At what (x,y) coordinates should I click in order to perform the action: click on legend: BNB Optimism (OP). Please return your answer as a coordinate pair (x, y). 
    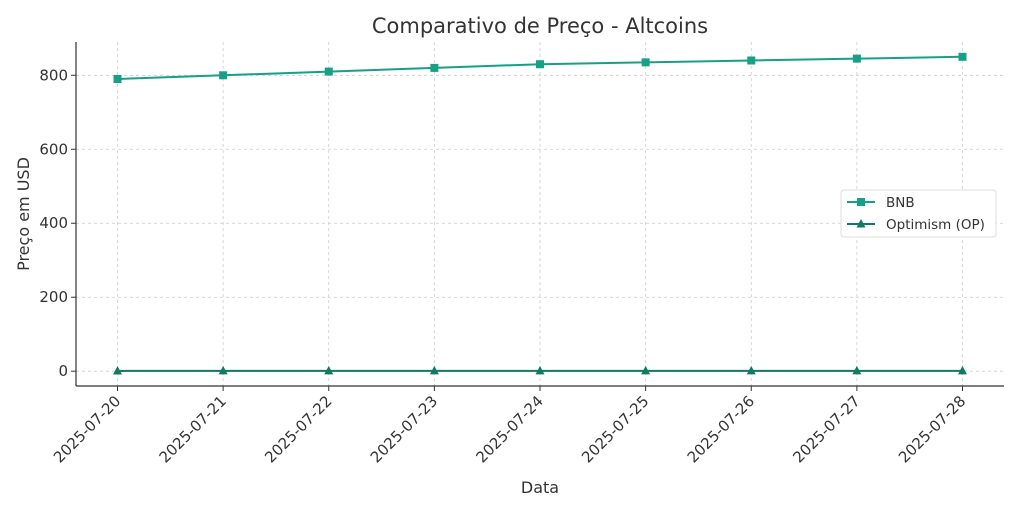
    Looking at the image, I should click on (918, 213).